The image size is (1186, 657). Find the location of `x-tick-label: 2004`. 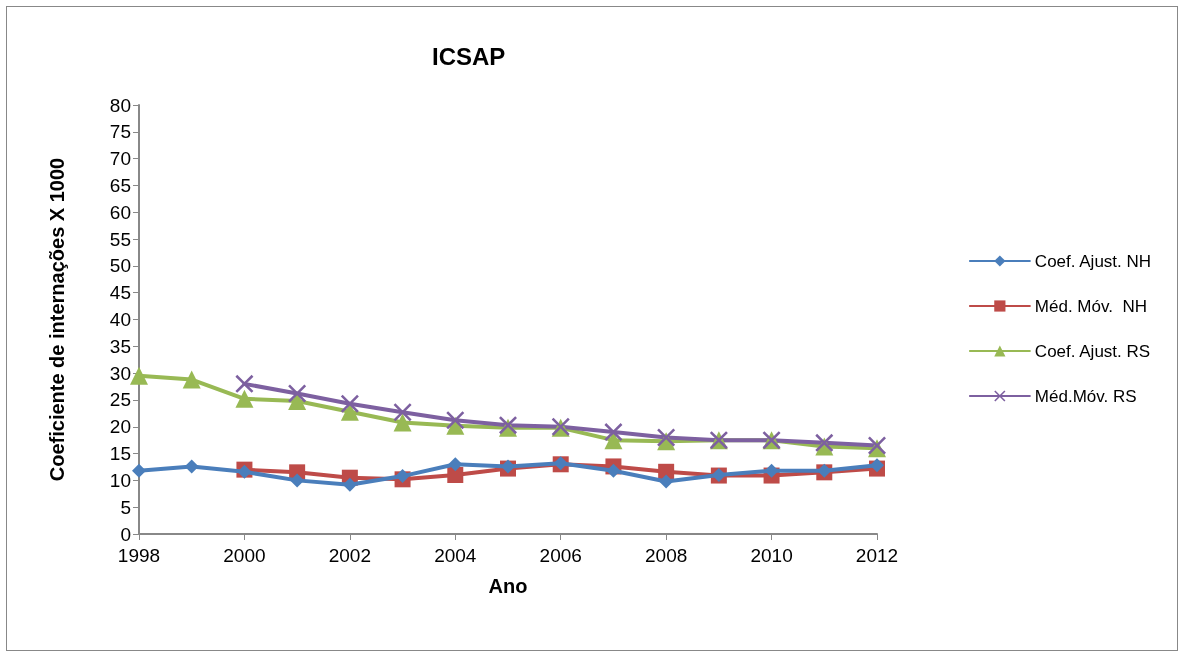

x-tick-label: 2004 is located at coordinates (455, 555).